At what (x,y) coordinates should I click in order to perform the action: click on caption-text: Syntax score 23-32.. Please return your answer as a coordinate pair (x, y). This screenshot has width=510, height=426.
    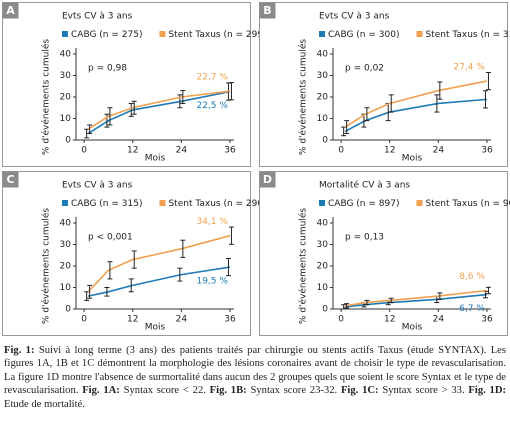
    Looking at the image, I should click on (293, 391).